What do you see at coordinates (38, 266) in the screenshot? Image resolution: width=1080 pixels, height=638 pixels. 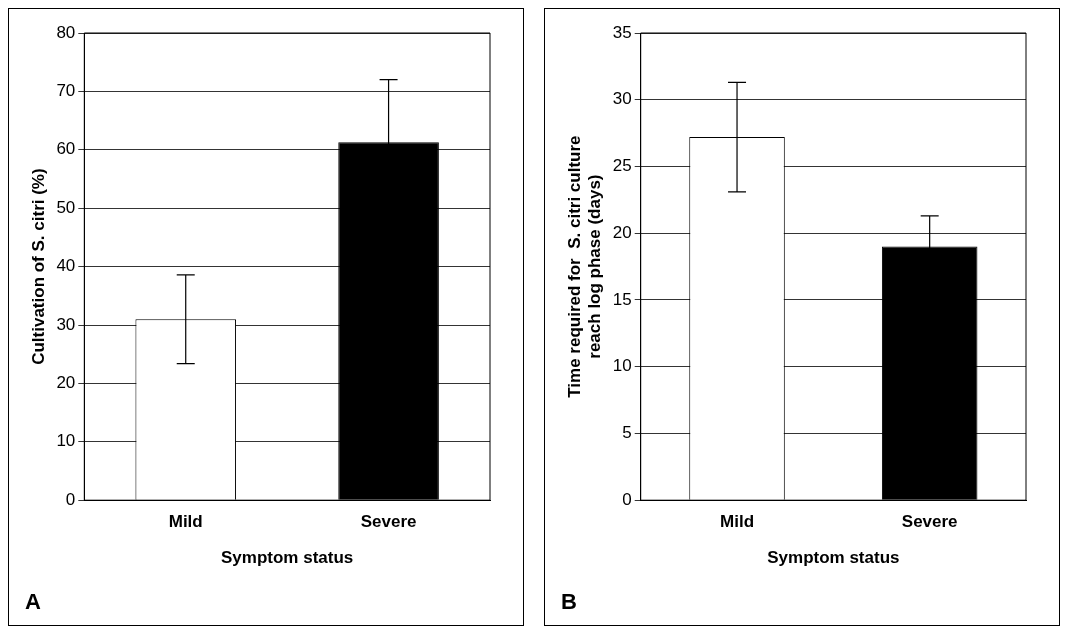 I see `y-axis-title: Cultivation of S. citri (%)` at bounding box center [38, 266].